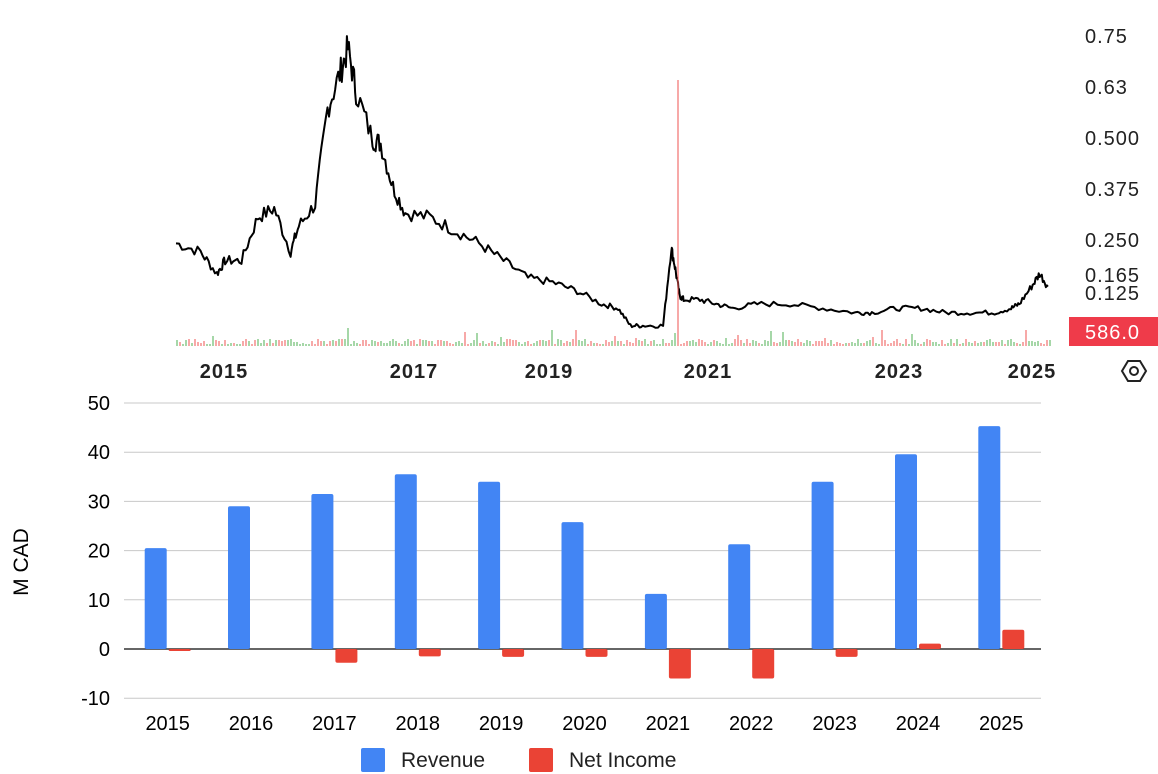 Image resolution: width=1158 pixels, height=774 pixels. What do you see at coordinates (572, 585) in the screenshot?
I see `revenue-bar-2020` at bounding box center [572, 585].